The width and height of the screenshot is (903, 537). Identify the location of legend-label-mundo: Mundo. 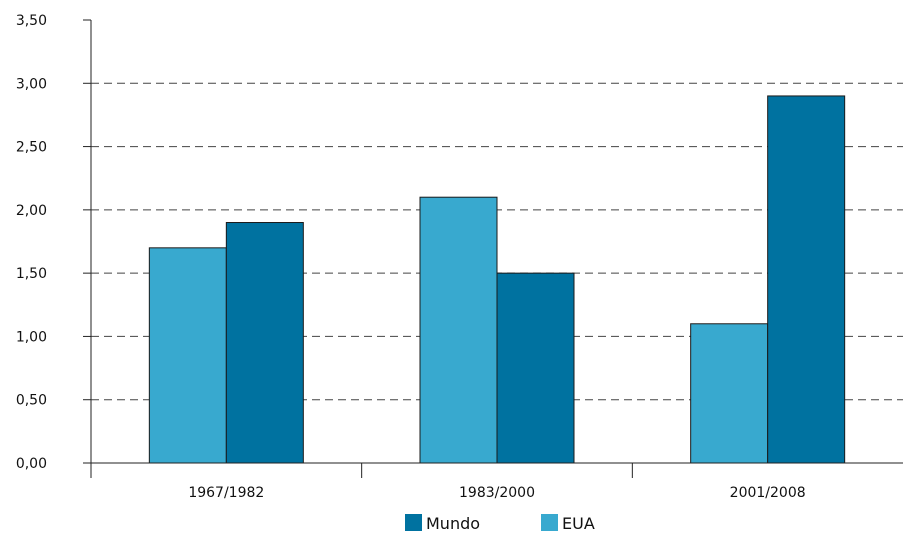
(453, 523).